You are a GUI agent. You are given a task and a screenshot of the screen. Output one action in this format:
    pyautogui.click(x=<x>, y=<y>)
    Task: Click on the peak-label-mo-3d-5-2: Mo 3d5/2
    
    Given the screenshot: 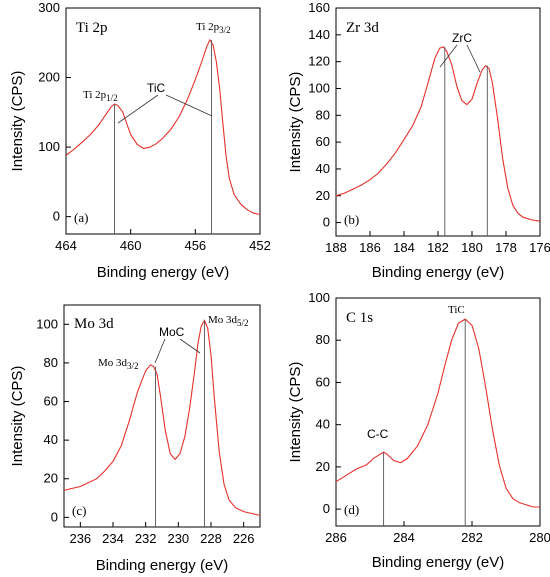 What is the action you would take?
    pyautogui.click(x=228, y=321)
    